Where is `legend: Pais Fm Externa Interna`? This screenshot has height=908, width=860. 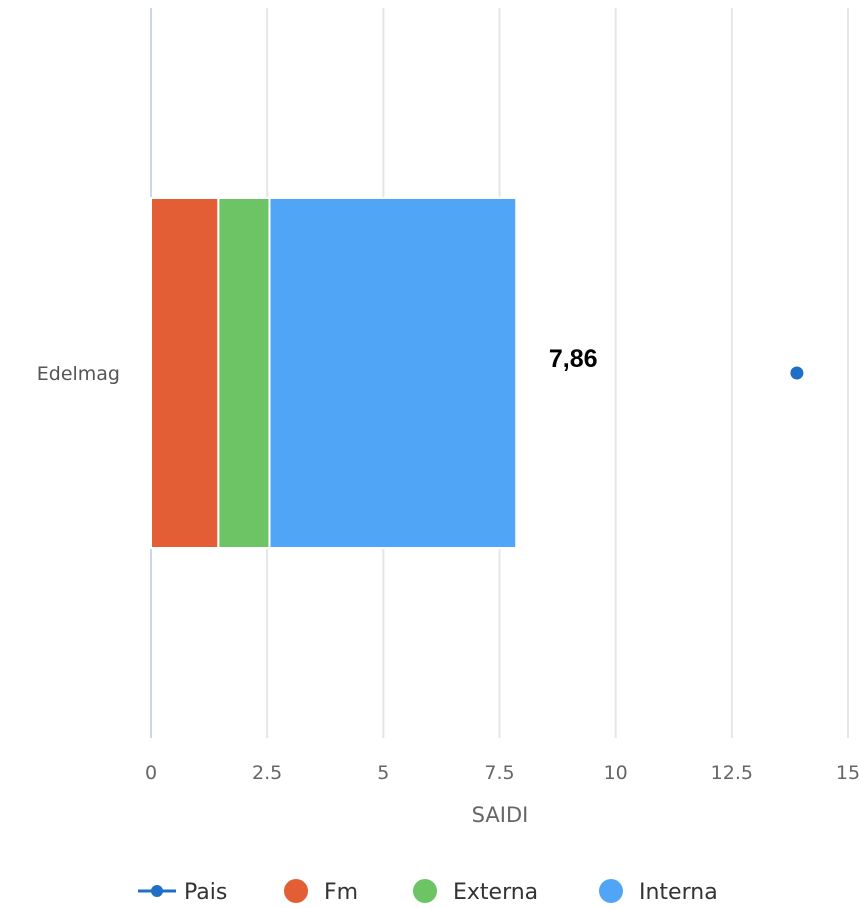 legend: Pais Fm Externa Interna is located at coordinates (428, 892).